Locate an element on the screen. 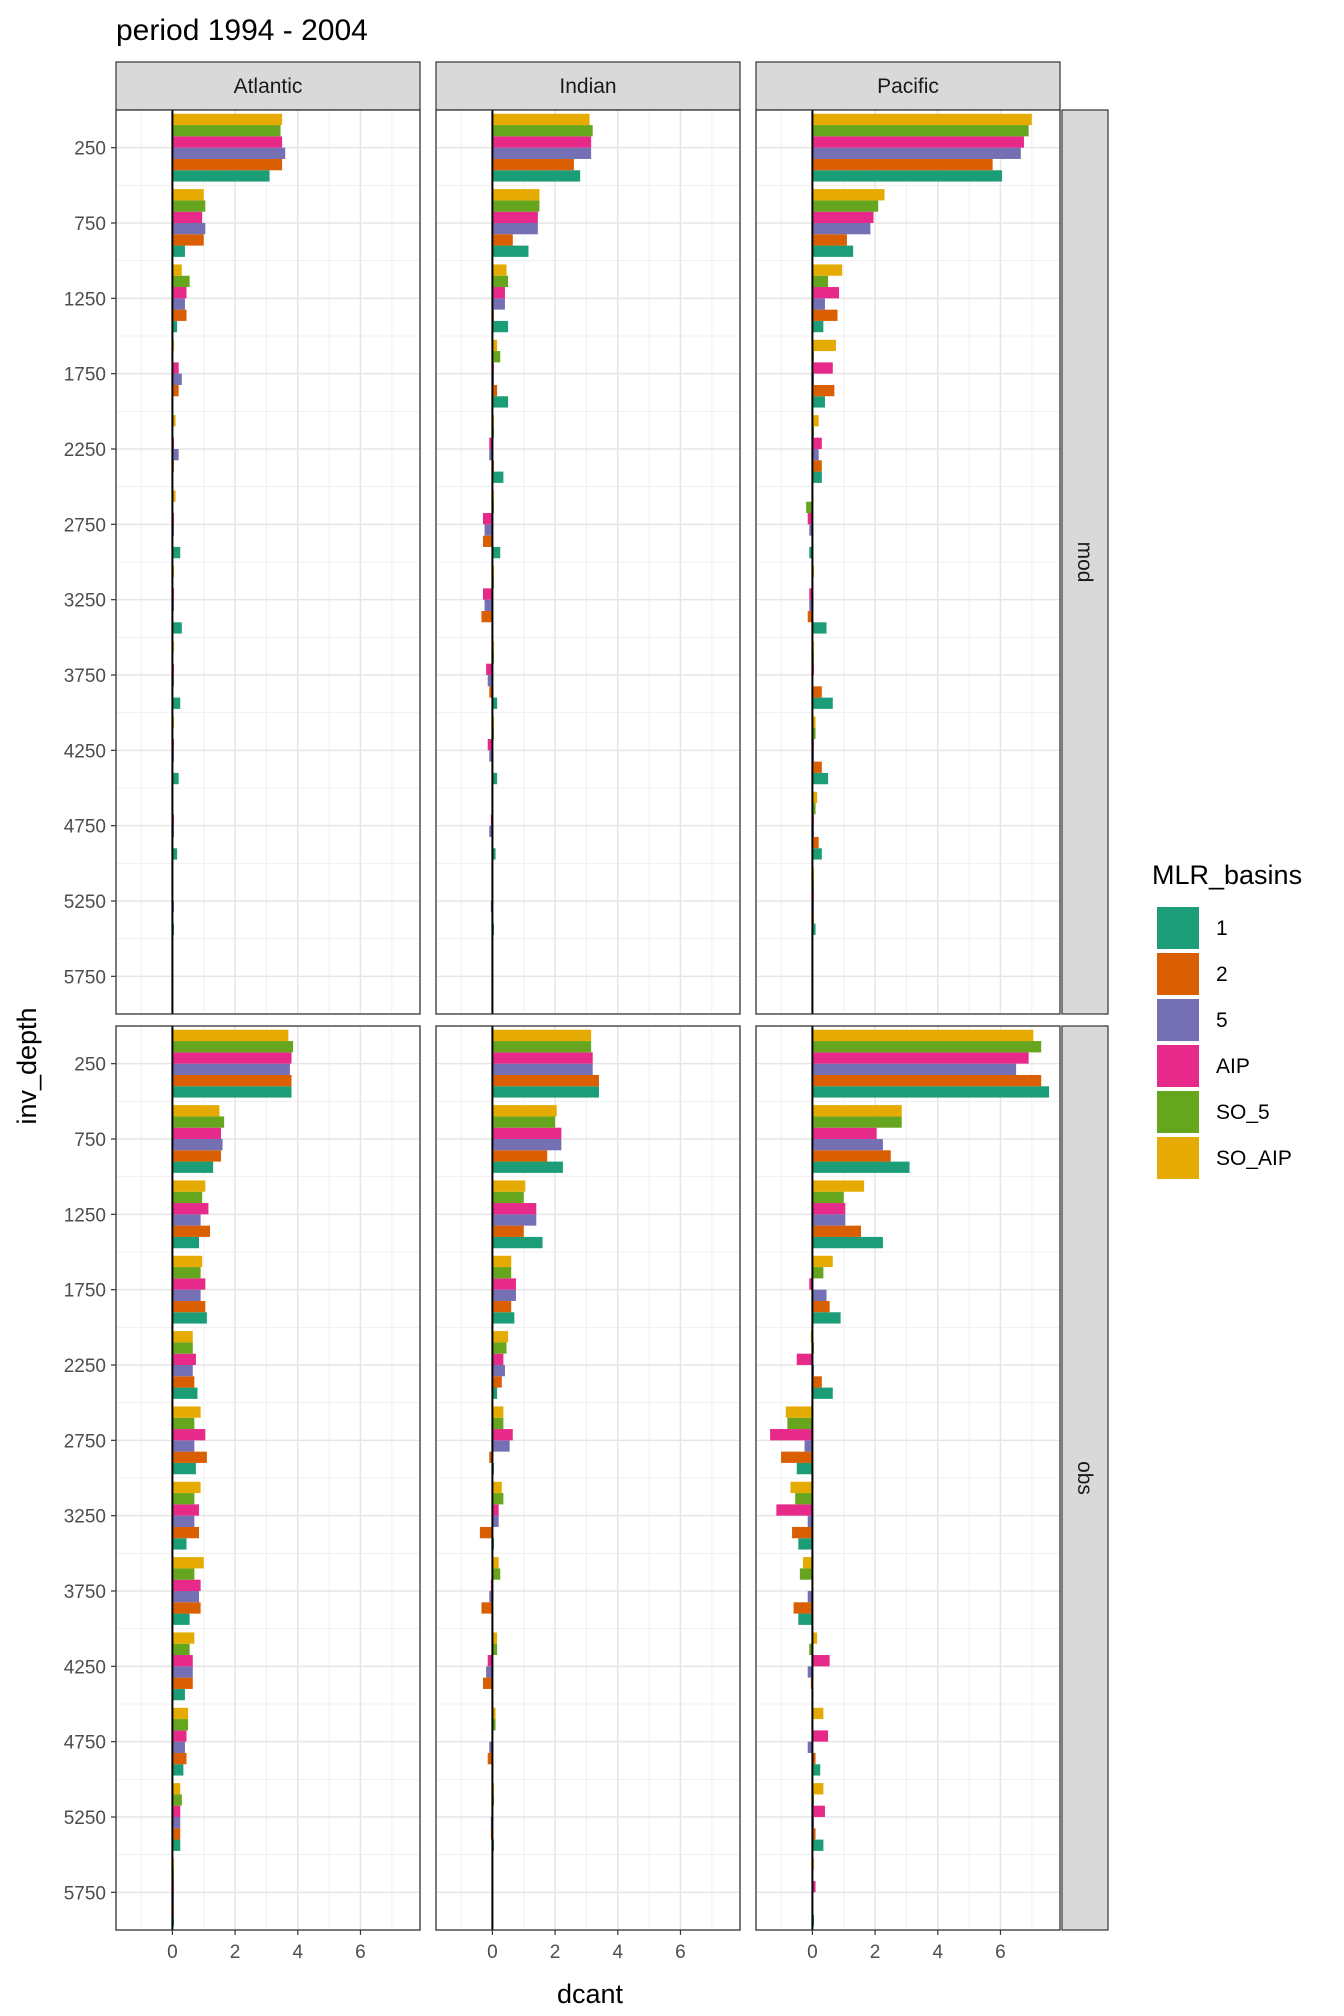 The image size is (1344, 2016). legend-label-so-aip: SO_AIP is located at coordinates (1254, 1158).